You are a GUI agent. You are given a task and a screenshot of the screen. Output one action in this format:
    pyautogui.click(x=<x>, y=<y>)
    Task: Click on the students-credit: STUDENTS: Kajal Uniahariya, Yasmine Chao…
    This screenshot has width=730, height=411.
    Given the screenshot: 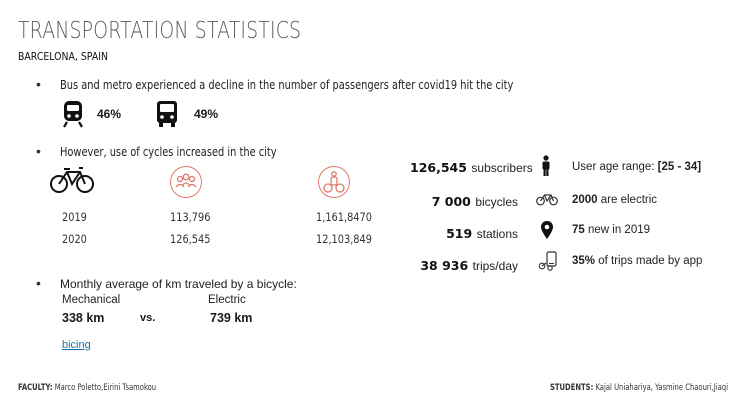 What is the action you would take?
    pyautogui.click(x=640, y=388)
    